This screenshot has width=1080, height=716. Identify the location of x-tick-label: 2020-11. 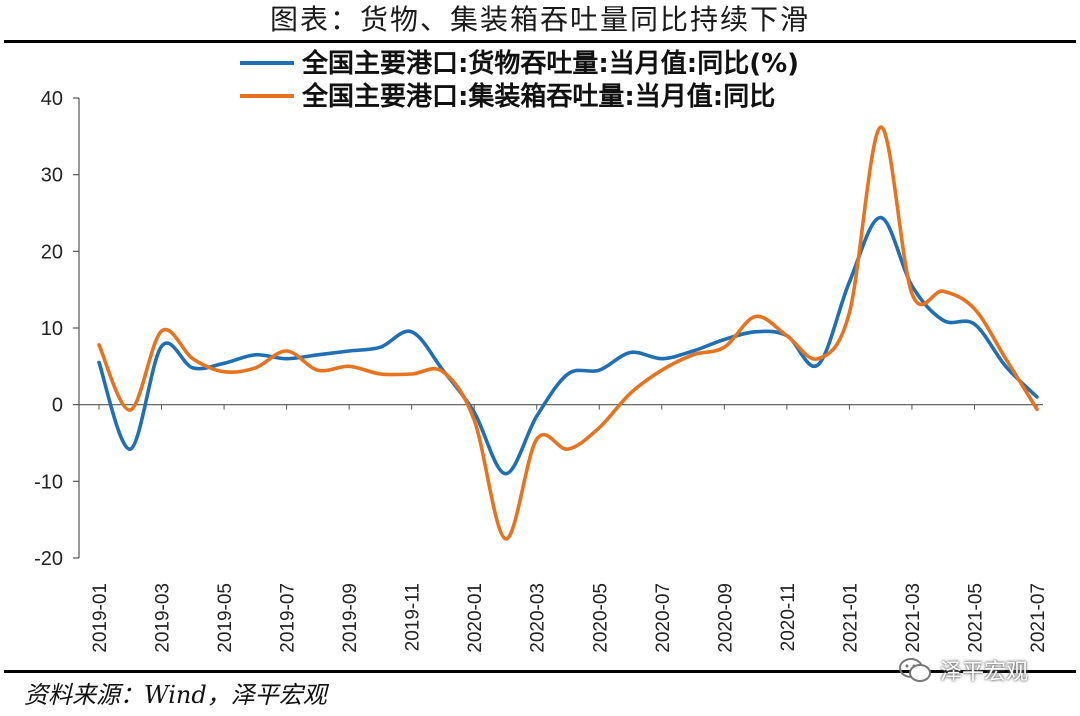
(788, 617).